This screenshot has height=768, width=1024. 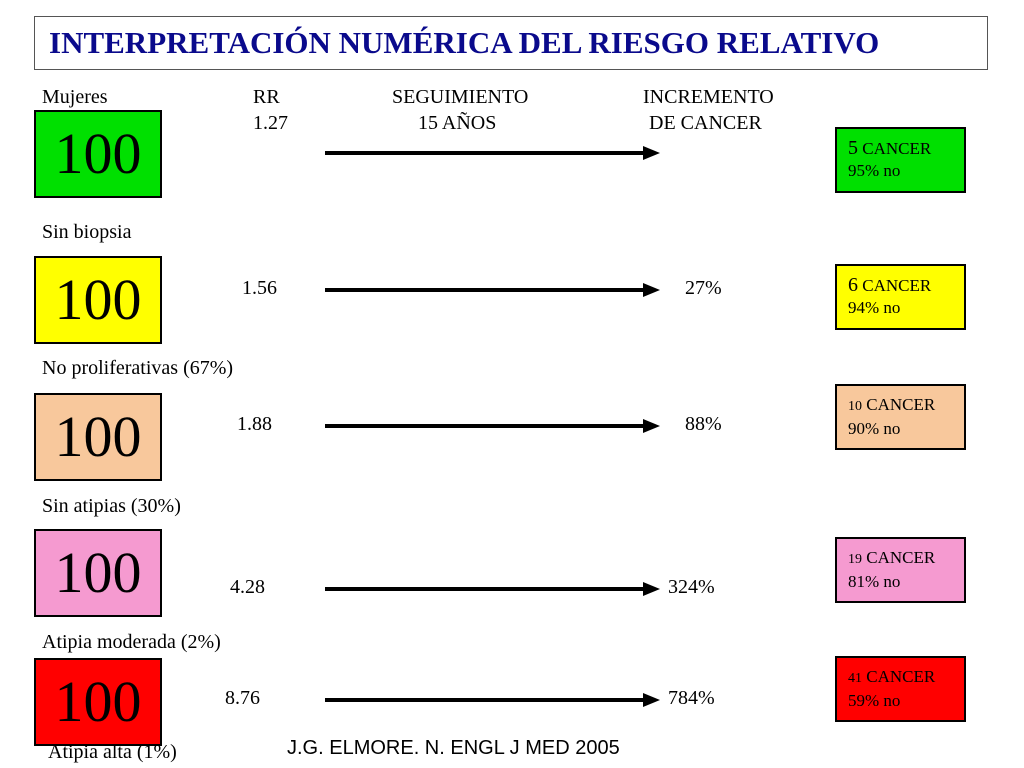 I want to click on result-box-1: 5 CANCER 95% no, so click(x=900, y=160).